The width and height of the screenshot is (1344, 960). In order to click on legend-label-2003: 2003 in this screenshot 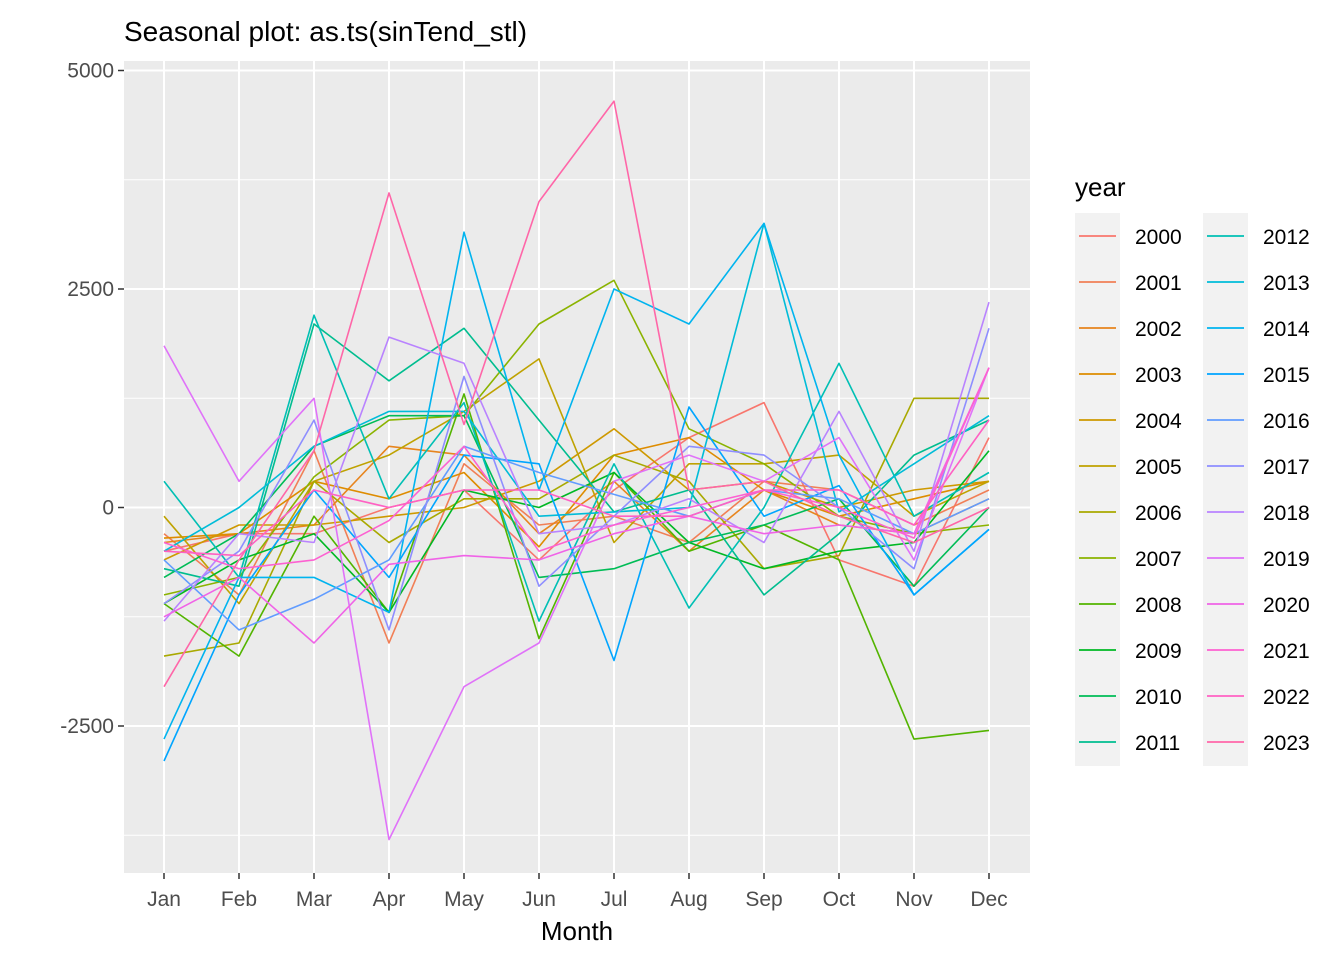, I will do `click(1158, 375)`.